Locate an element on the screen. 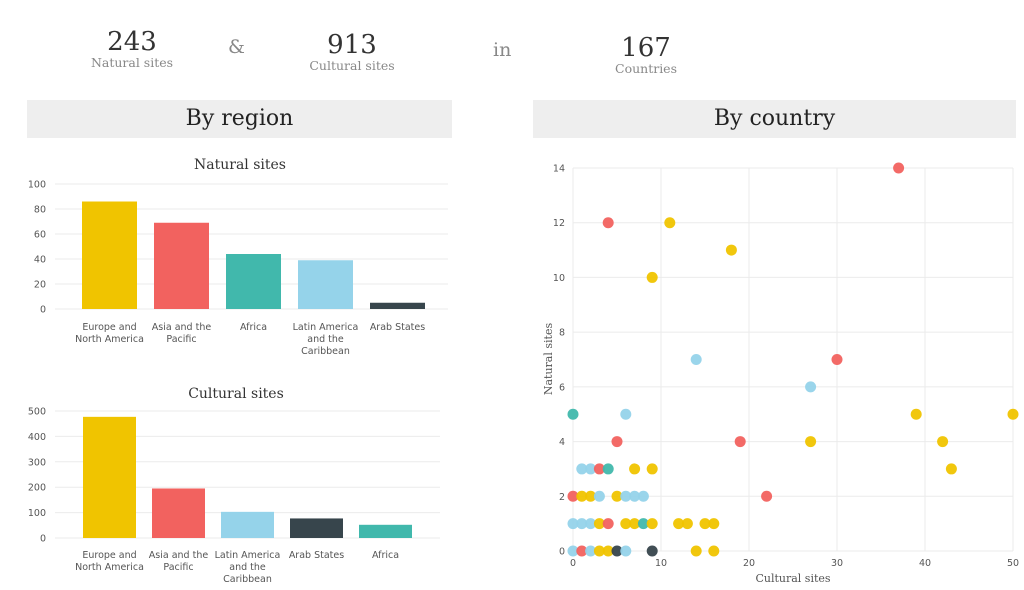 The height and width of the screenshot is (590, 1024). ampersand: & is located at coordinates (236, 47).